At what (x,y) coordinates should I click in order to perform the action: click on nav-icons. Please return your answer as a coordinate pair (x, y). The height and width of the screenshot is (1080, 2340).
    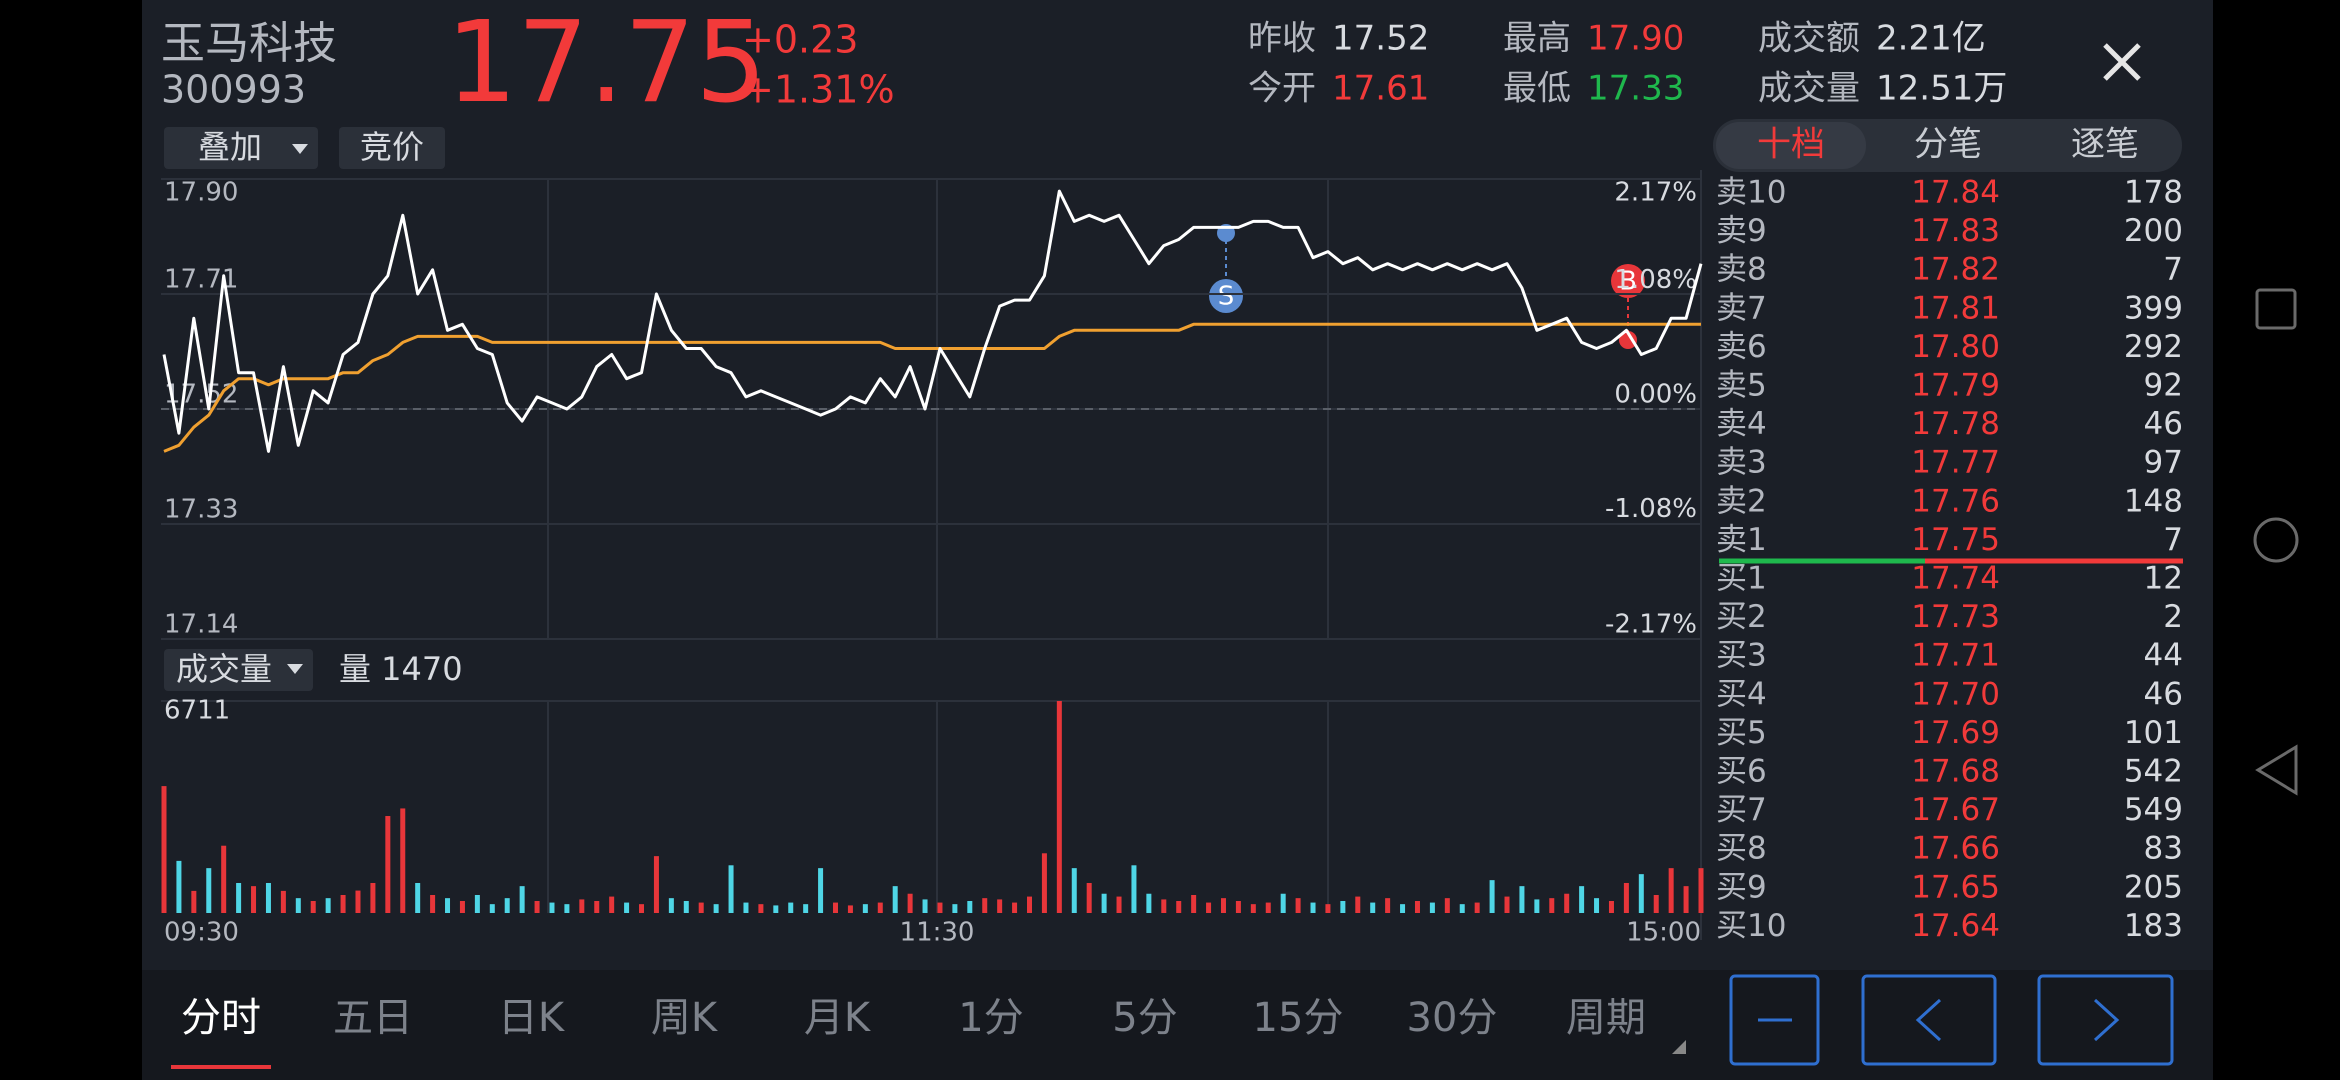
    Looking at the image, I should click on (1939, 1020).